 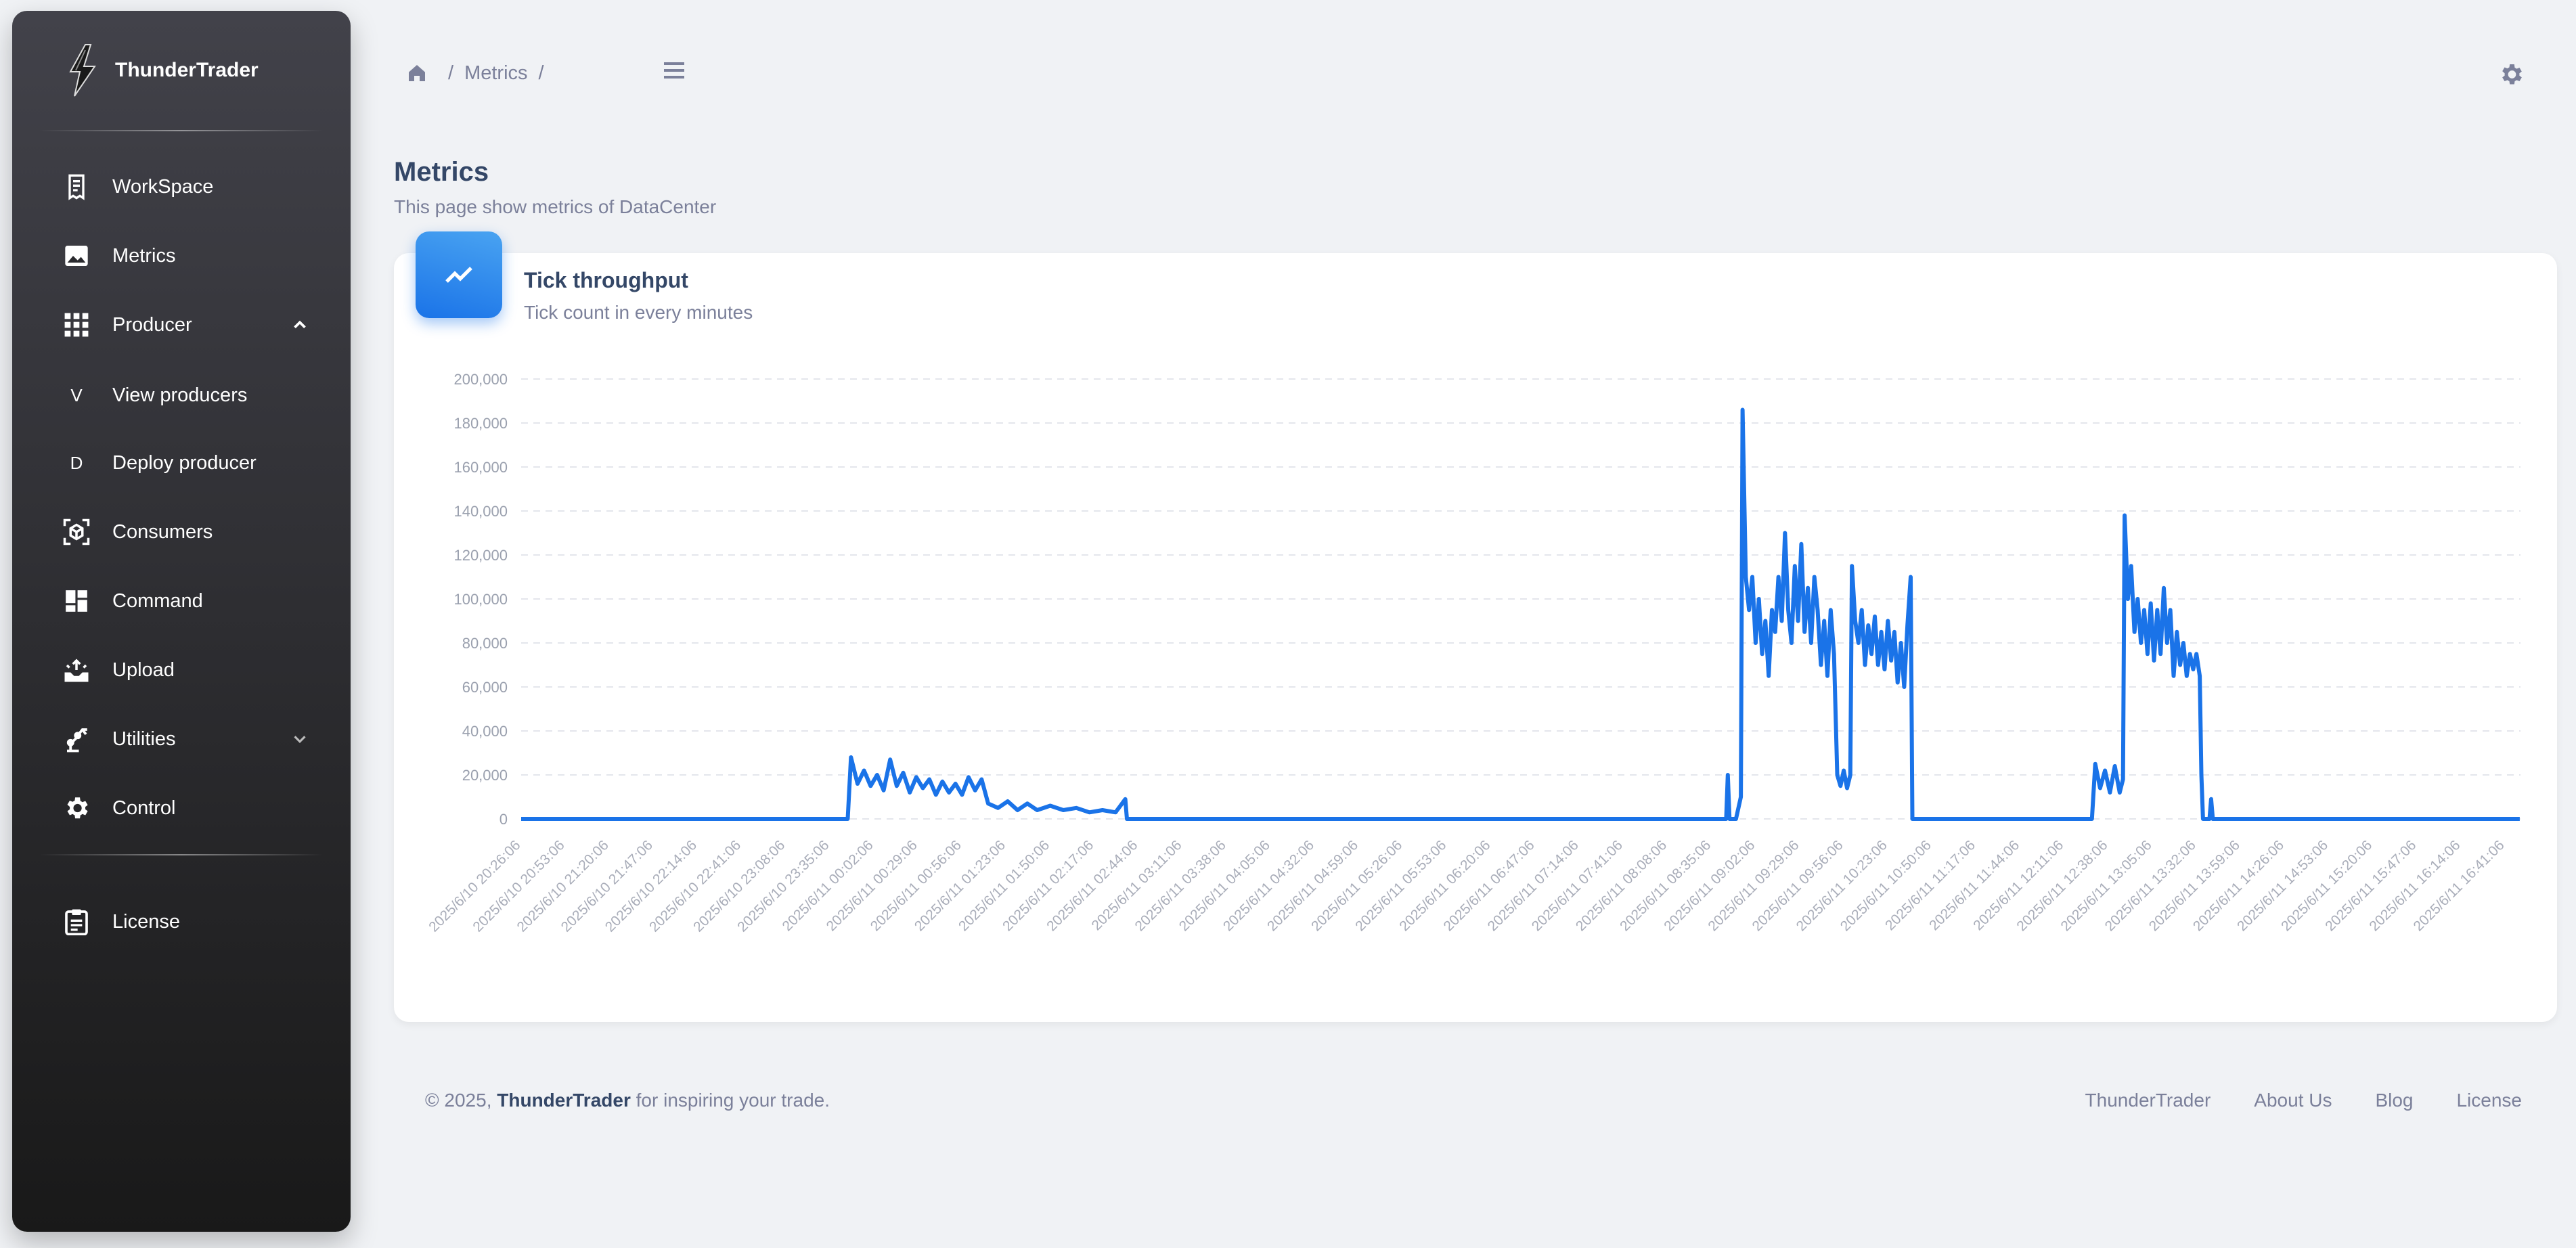 What do you see at coordinates (458, 1100) in the screenshot?
I see `copyright-prefix: © 2025,` at bounding box center [458, 1100].